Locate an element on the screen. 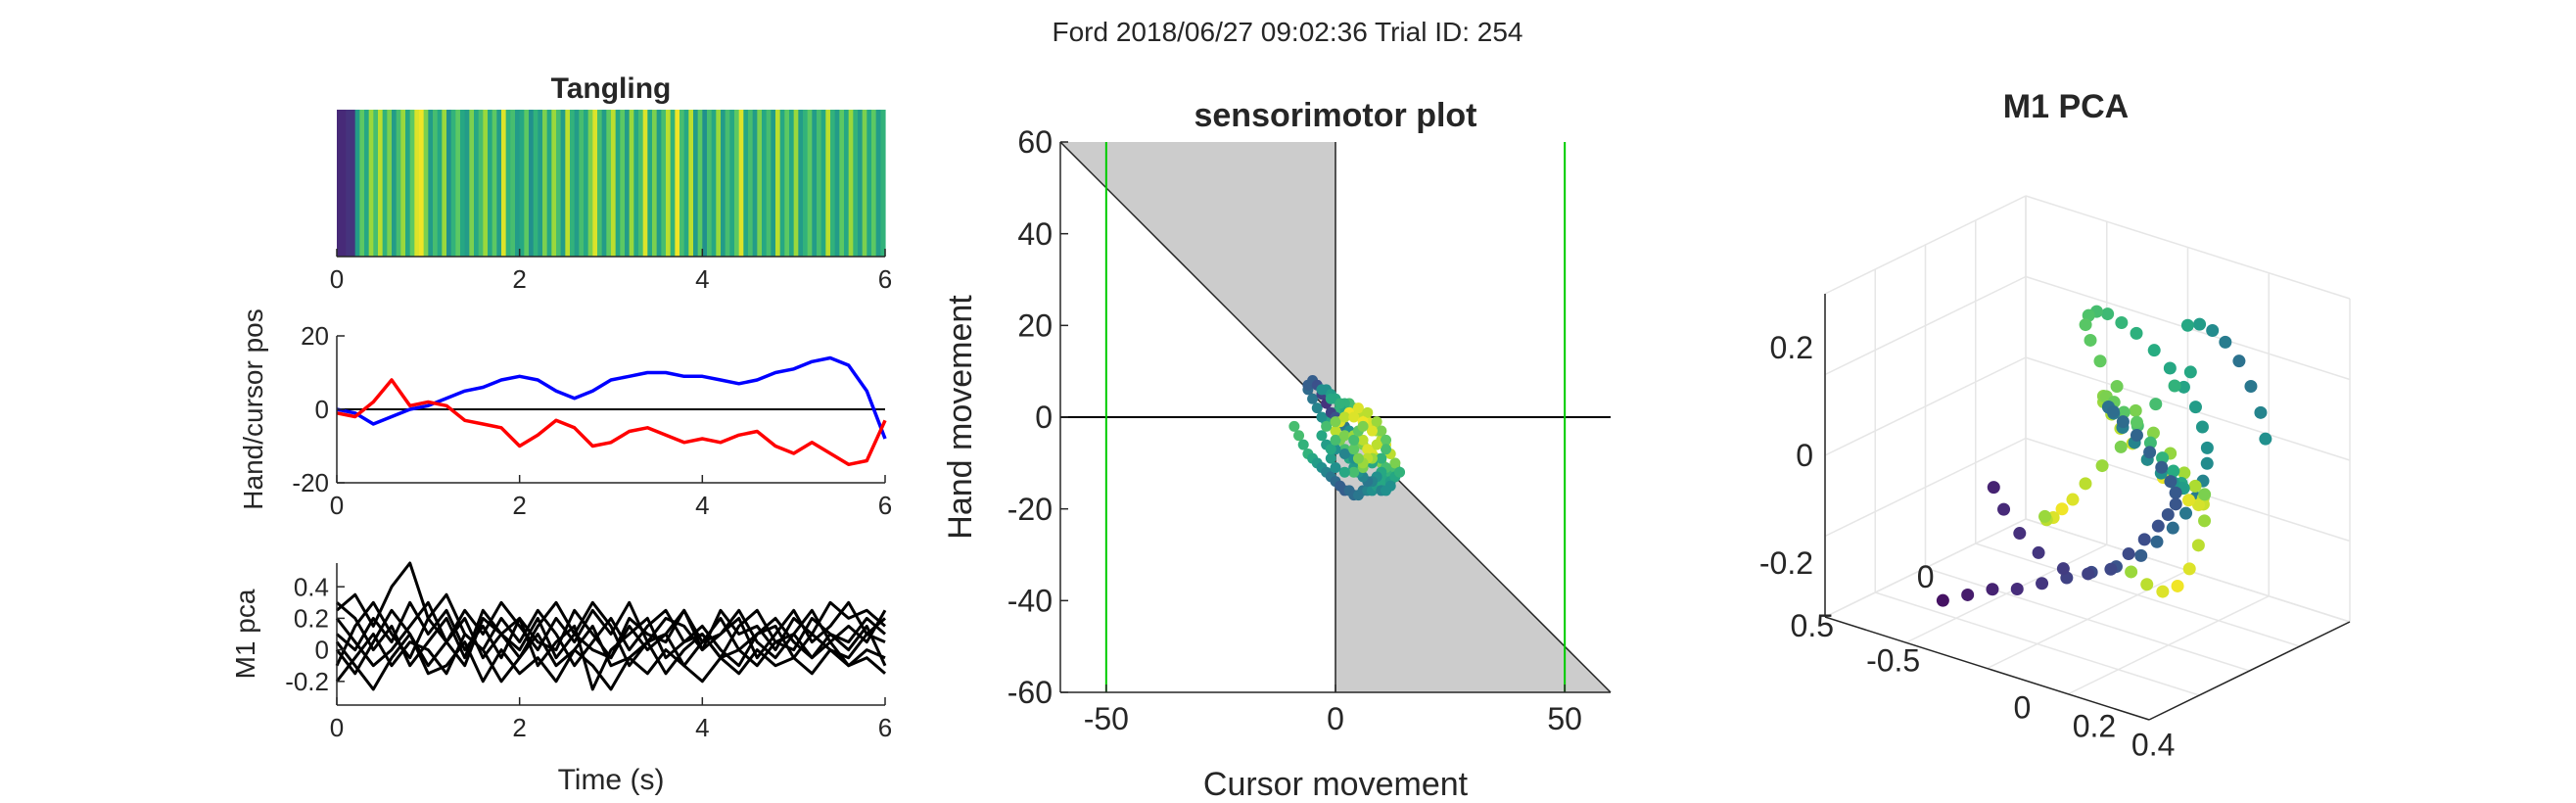 The height and width of the screenshot is (803, 2576). tangling-x-tick-label: 0 is located at coordinates (337, 279).